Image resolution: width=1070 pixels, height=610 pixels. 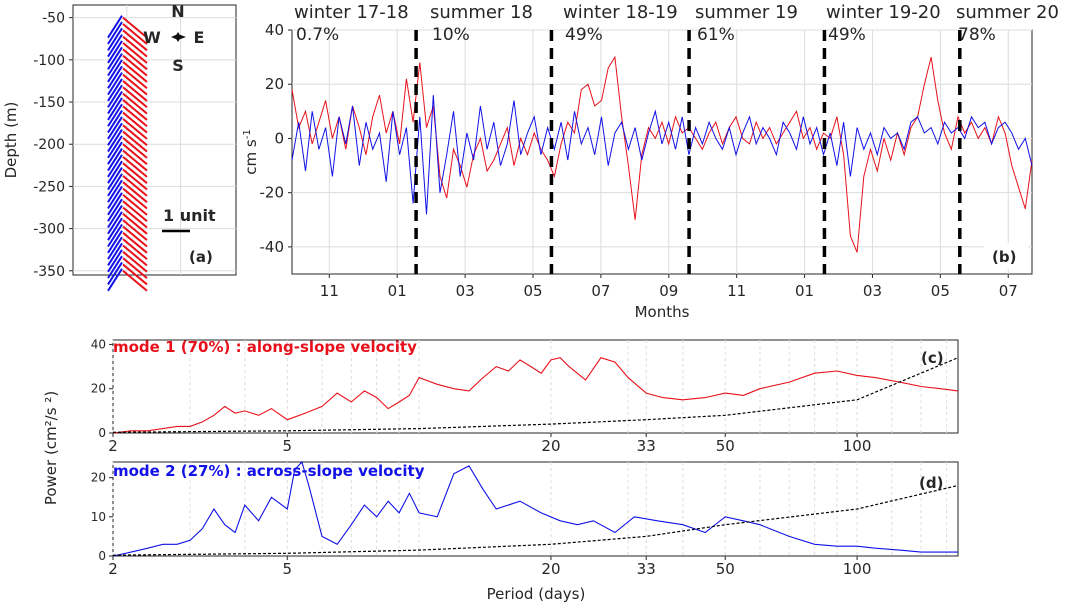 I want to click on season-label: summer 18, so click(x=481, y=12).